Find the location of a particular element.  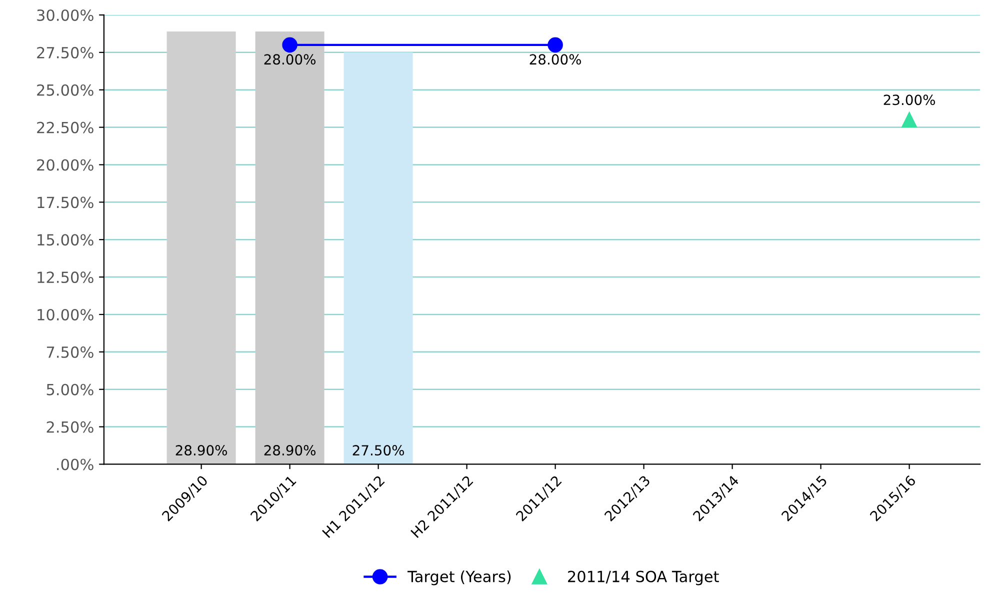

y-tick-label: 27.50% is located at coordinates (65, 52).